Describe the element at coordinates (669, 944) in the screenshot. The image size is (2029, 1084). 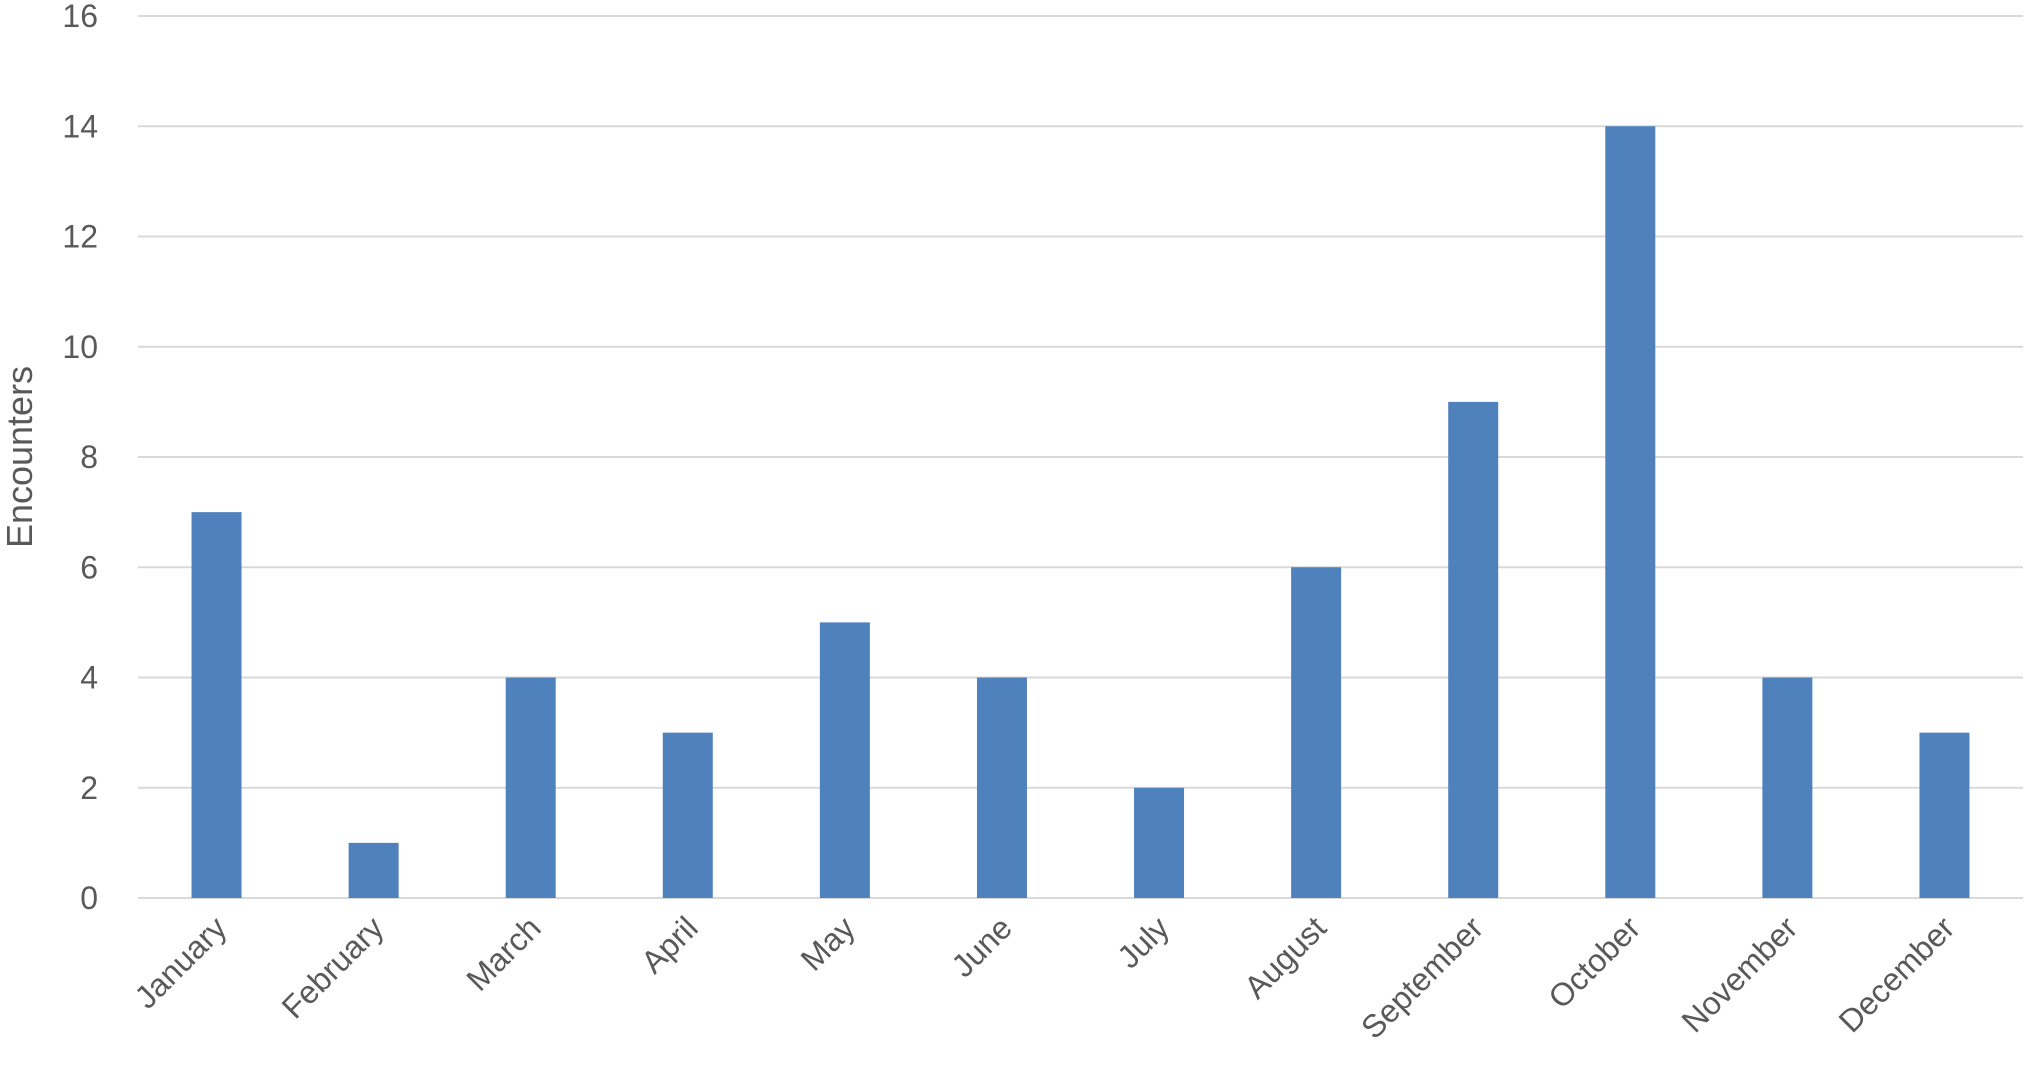
I see `x-tick-label: April` at that location.